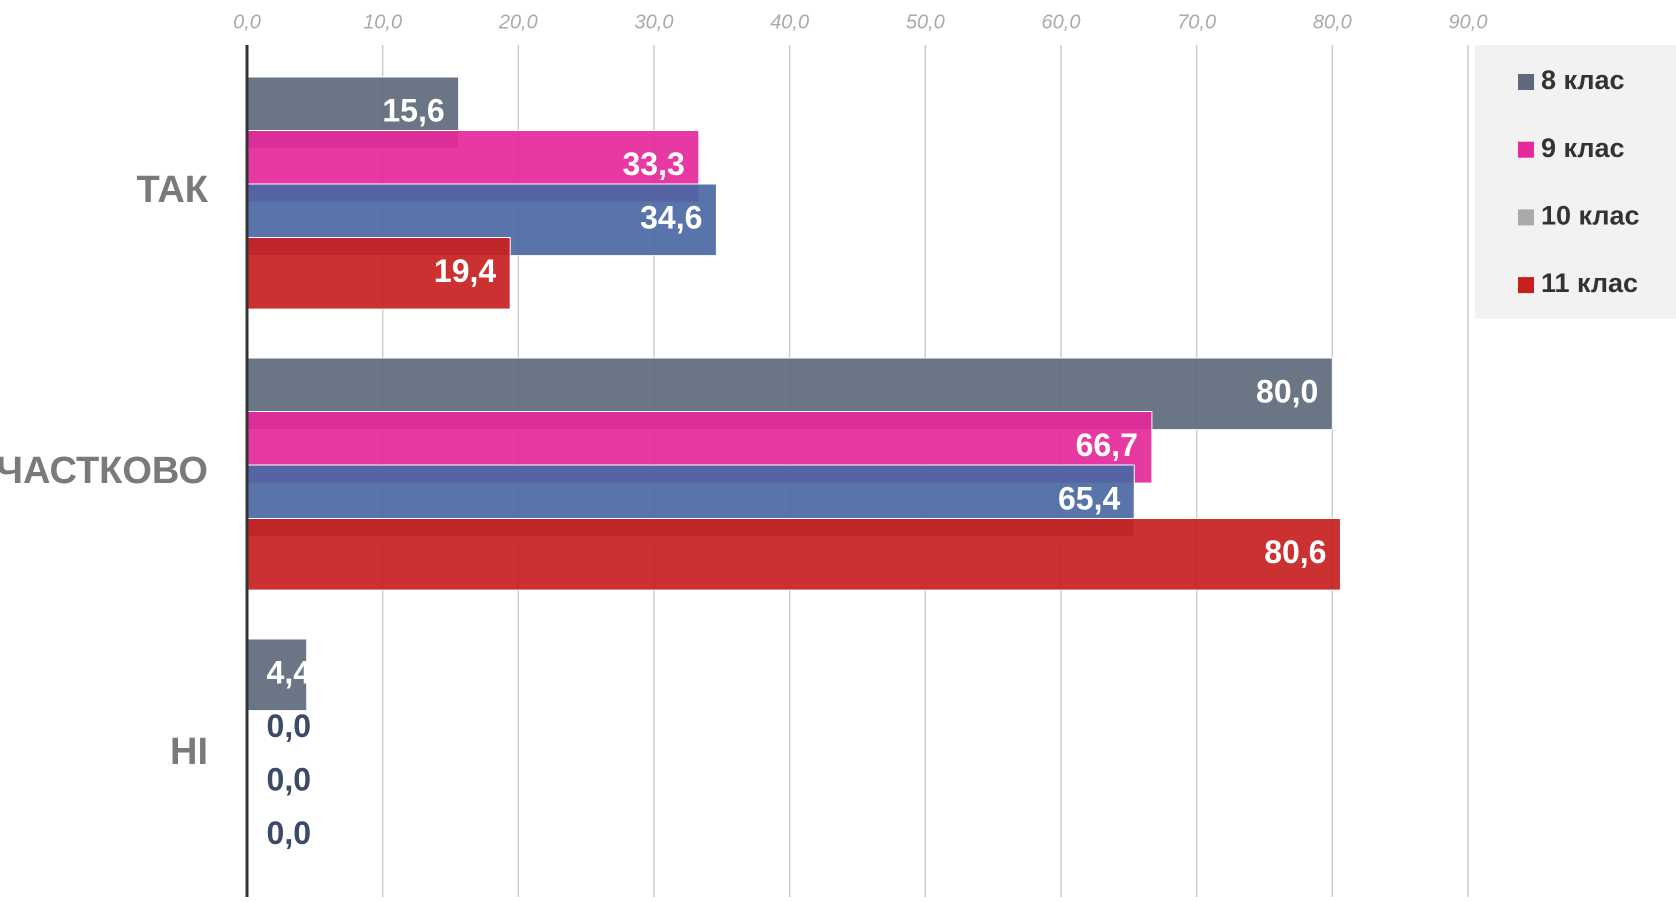 The height and width of the screenshot is (902, 1676). What do you see at coordinates (382, 22) in the screenshot?
I see `x-tick-label: 10,0` at bounding box center [382, 22].